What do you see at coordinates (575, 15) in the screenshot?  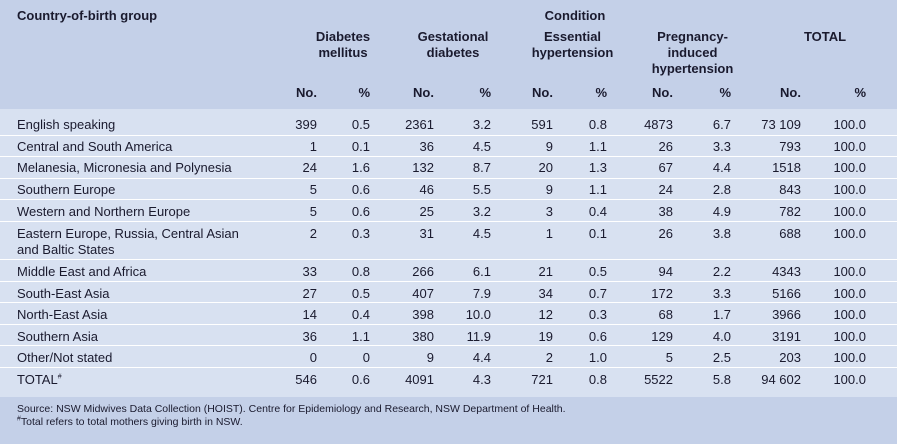 I see `condition-header: Condition` at bounding box center [575, 15].